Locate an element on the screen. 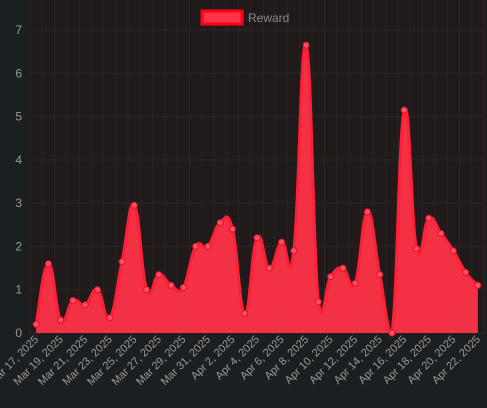 The height and width of the screenshot is (408, 487). y-axis: 0 1 2 3 4 5 6 7 is located at coordinates (18, 181).